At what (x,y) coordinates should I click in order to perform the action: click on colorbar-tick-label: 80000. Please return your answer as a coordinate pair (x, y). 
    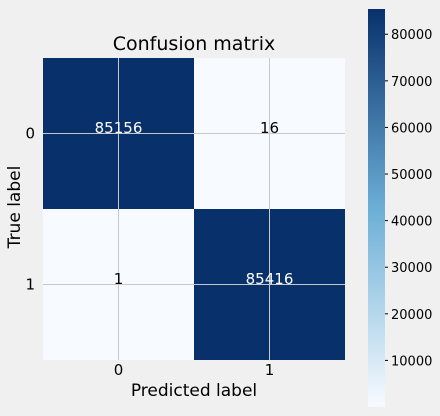
    Looking at the image, I should click on (411, 35).